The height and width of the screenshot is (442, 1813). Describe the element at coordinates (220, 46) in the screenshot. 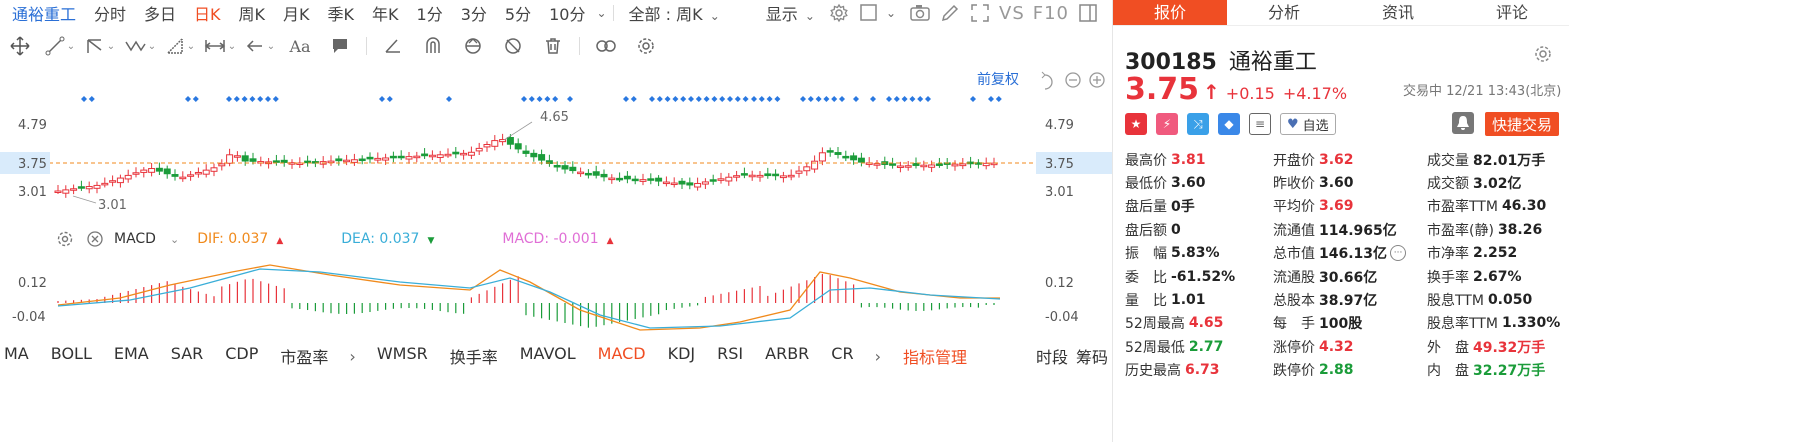

I see `range-icon: ⌄` at that location.